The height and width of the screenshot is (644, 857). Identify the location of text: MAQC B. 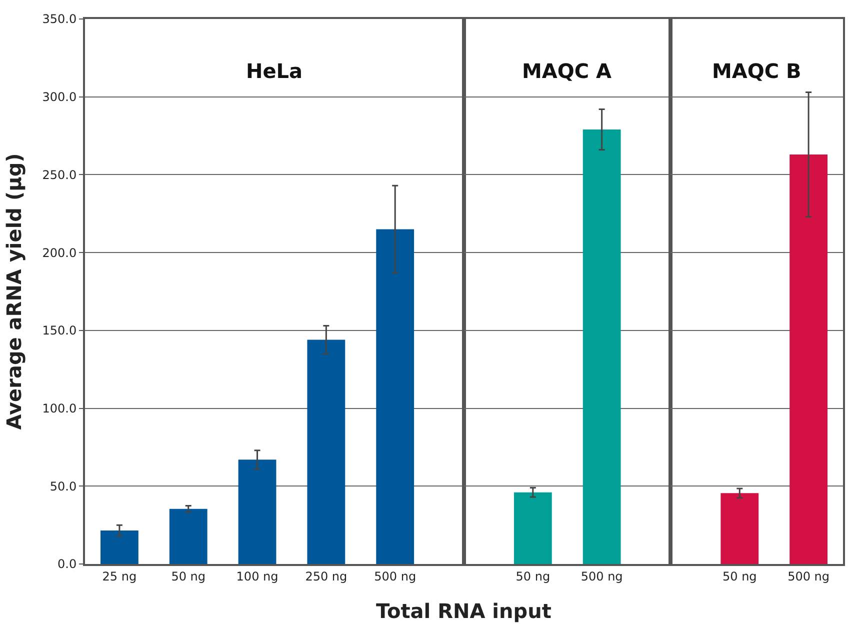
(757, 71).